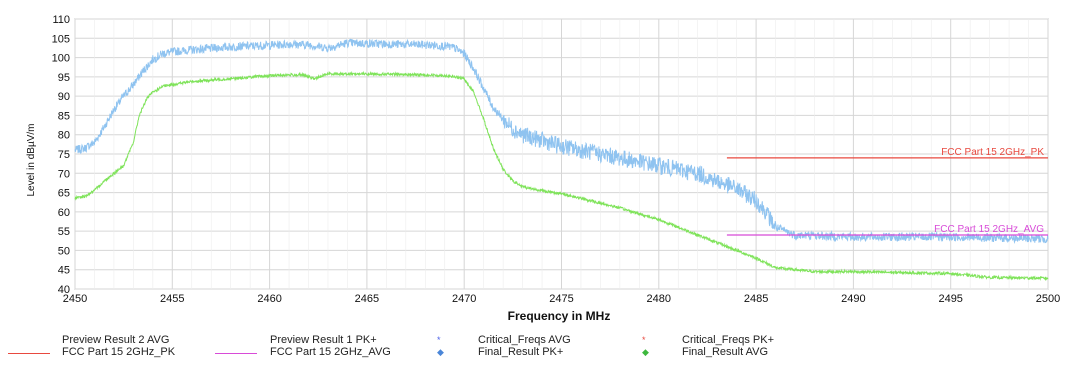  Describe the element at coordinates (31, 159) in the screenshot. I see `y-axis-title: Level in dBµV/m` at that location.